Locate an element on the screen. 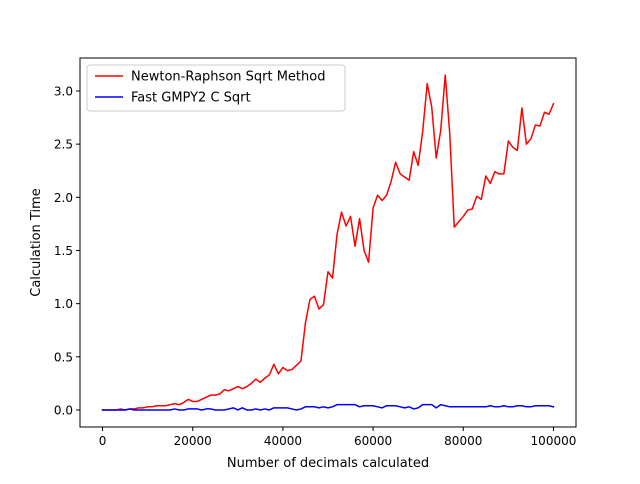 This screenshot has height=484, width=640. x-axis-label: Number of decimals calculated is located at coordinates (328, 463).